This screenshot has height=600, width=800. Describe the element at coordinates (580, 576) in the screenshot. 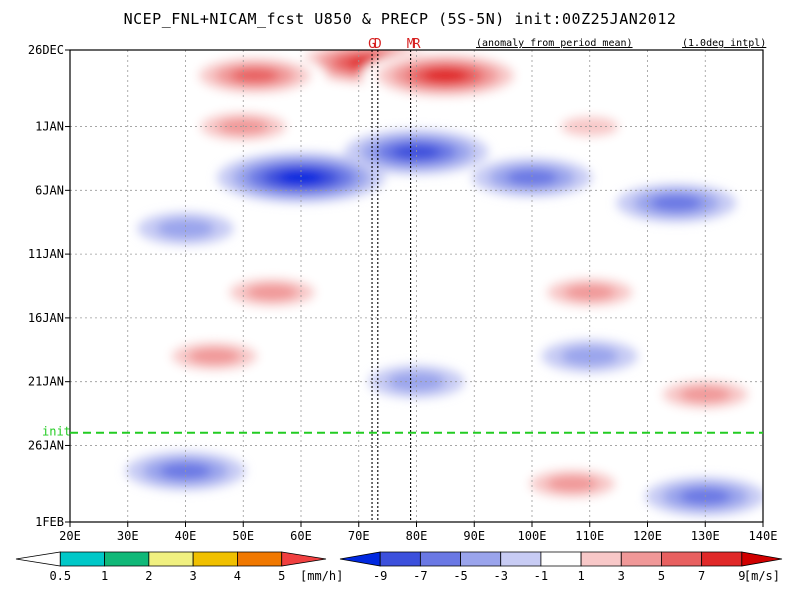

I see `u850-colorbar-label: 1` at that location.